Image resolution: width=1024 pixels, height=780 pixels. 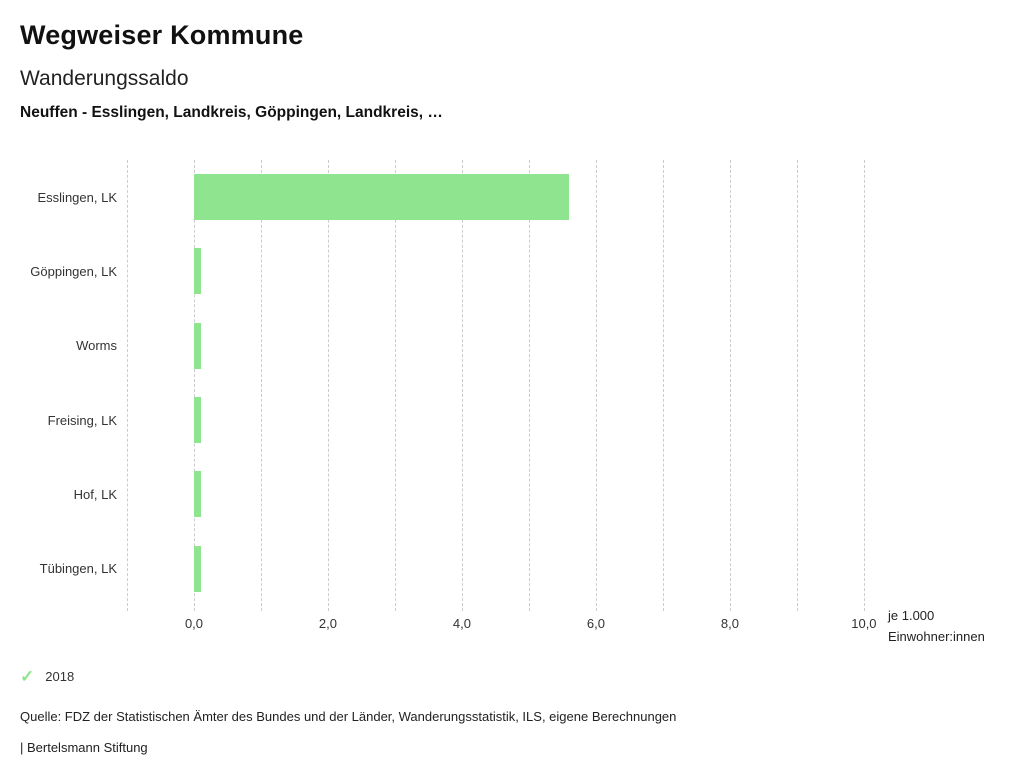 I want to click on x-tick-label: 0,0, so click(x=194, y=623).